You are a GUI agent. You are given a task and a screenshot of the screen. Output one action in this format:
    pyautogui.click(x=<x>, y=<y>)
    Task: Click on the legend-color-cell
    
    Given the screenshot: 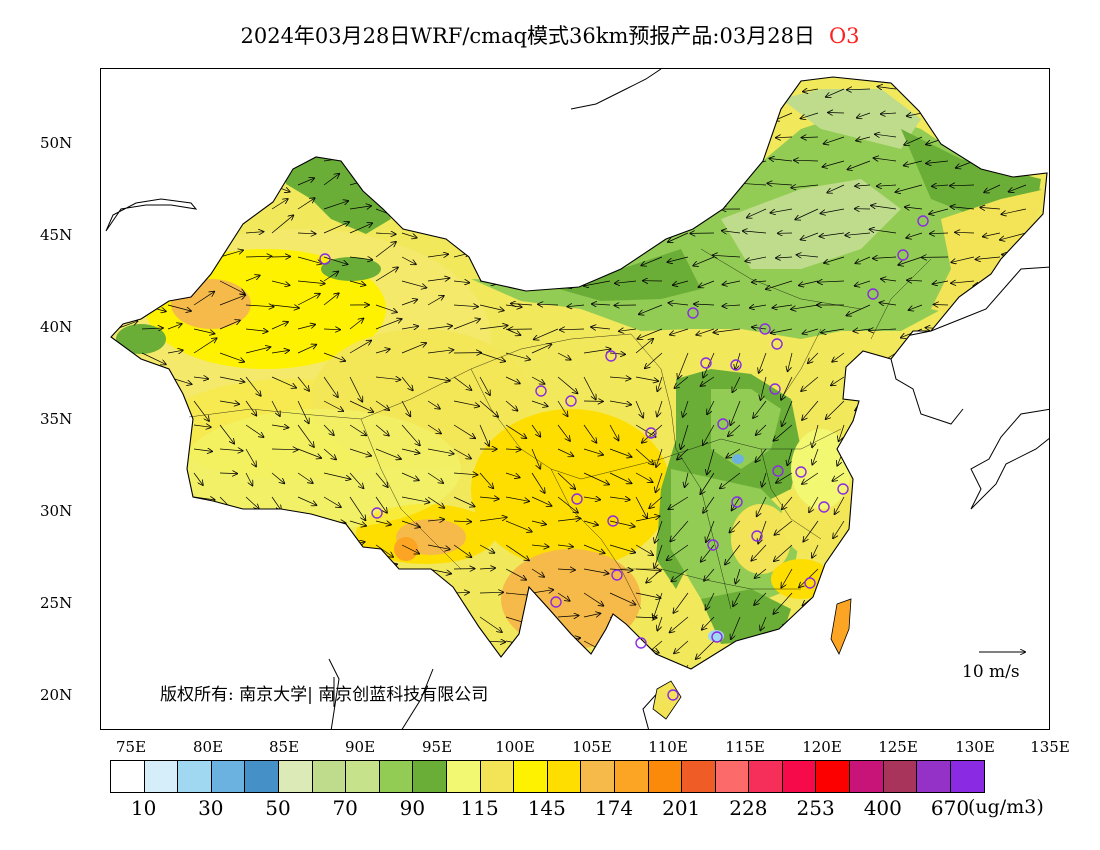 What is the action you would take?
    pyautogui.click(x=430, y=776)
    